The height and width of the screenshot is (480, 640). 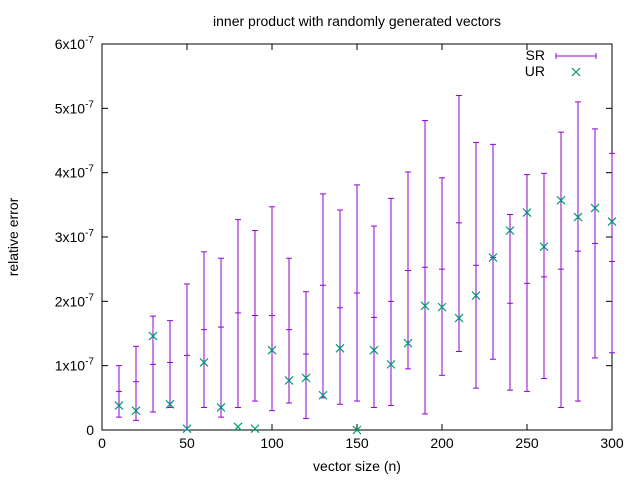 I want to click on y-tick-mantissa: 1x10, so click(x=70, y=366).